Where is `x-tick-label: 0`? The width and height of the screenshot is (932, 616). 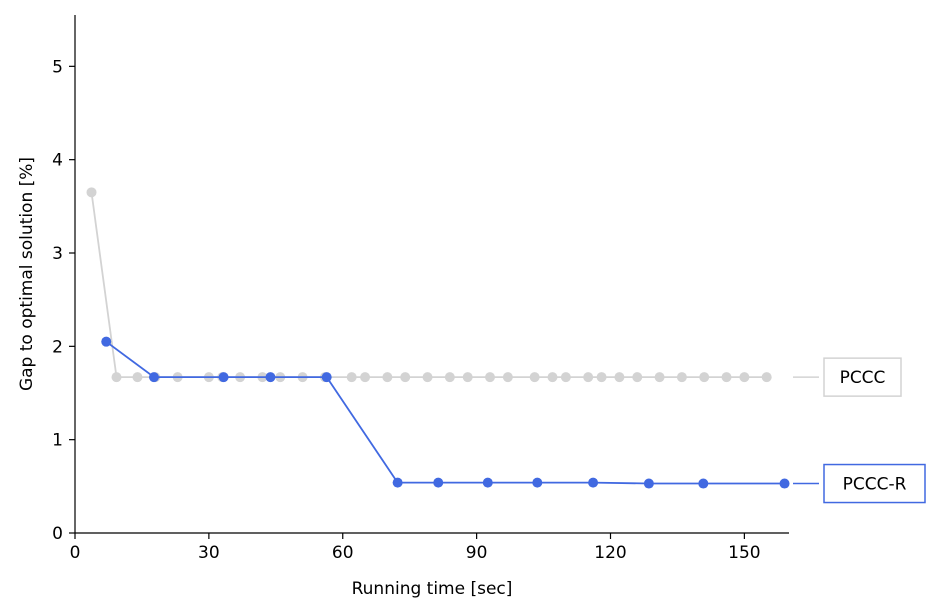 x-tick-label: 0 is located at coordinates (75, 553).